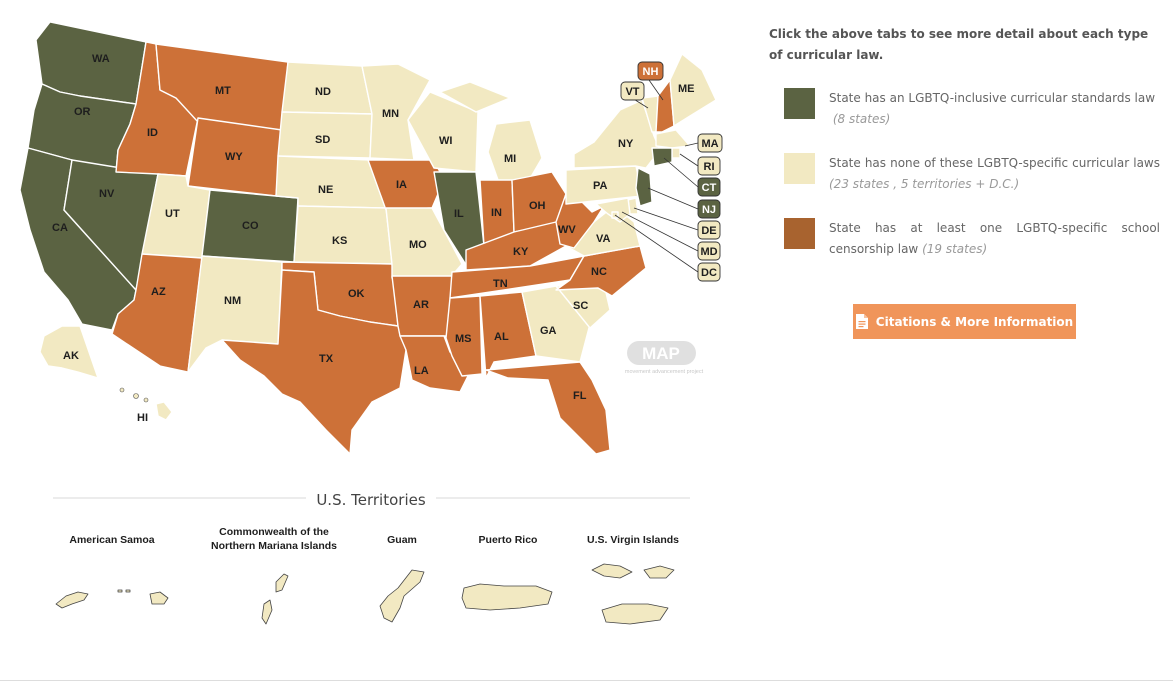 This screenshot has height=682, width=1173. Describe the element at coordinates (673, 139) in the screenshot. I see `state-MA` at that location.